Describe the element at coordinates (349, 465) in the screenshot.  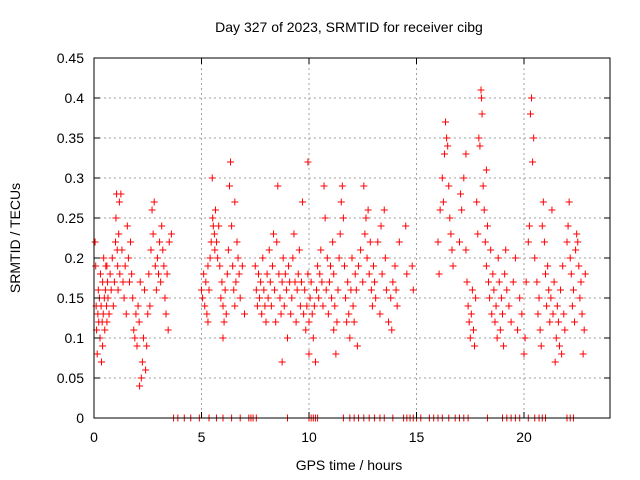
I see `x-axis-label: GPS time / hours` at that location.